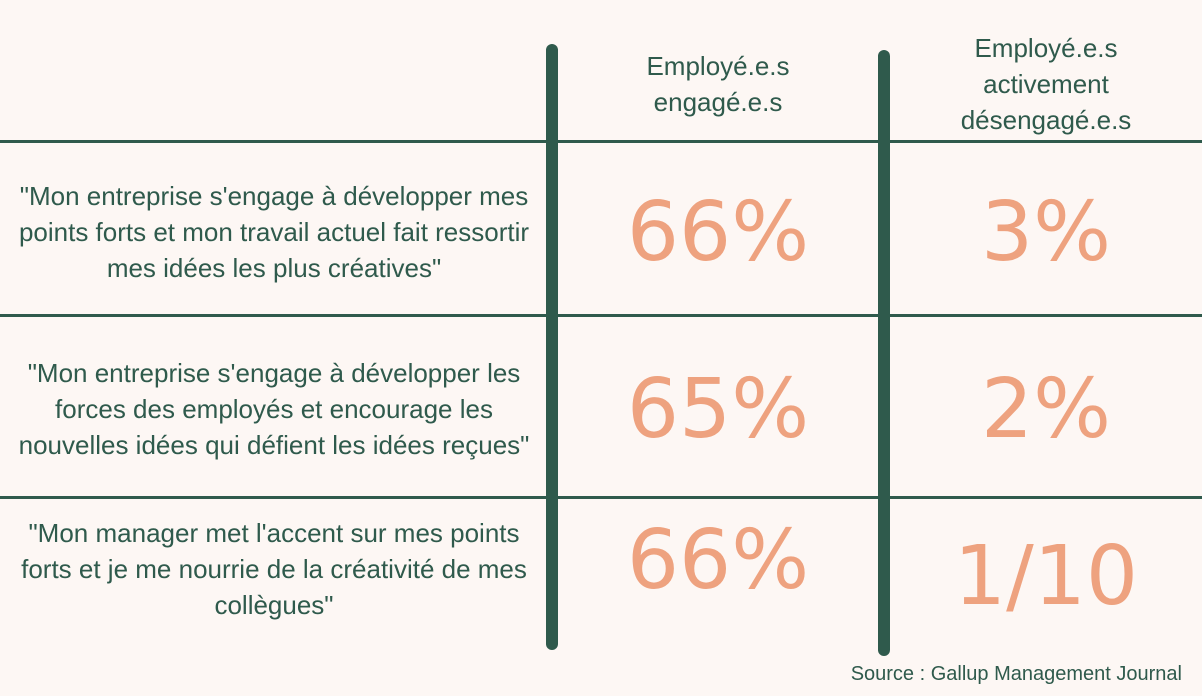 The image size is (1202, 696). I want to click on value-disengaged-row-2: 2%, so click(1046, 409).